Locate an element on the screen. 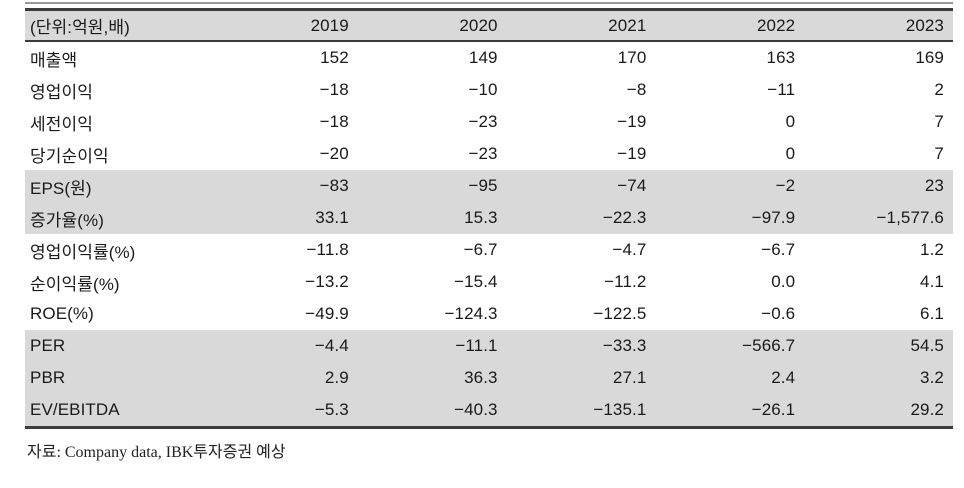 The height and width of the screenshot is (488, 964). table-row: 세전이익 −18 −23 −19 0 7 is located at coordinates (489, 122).